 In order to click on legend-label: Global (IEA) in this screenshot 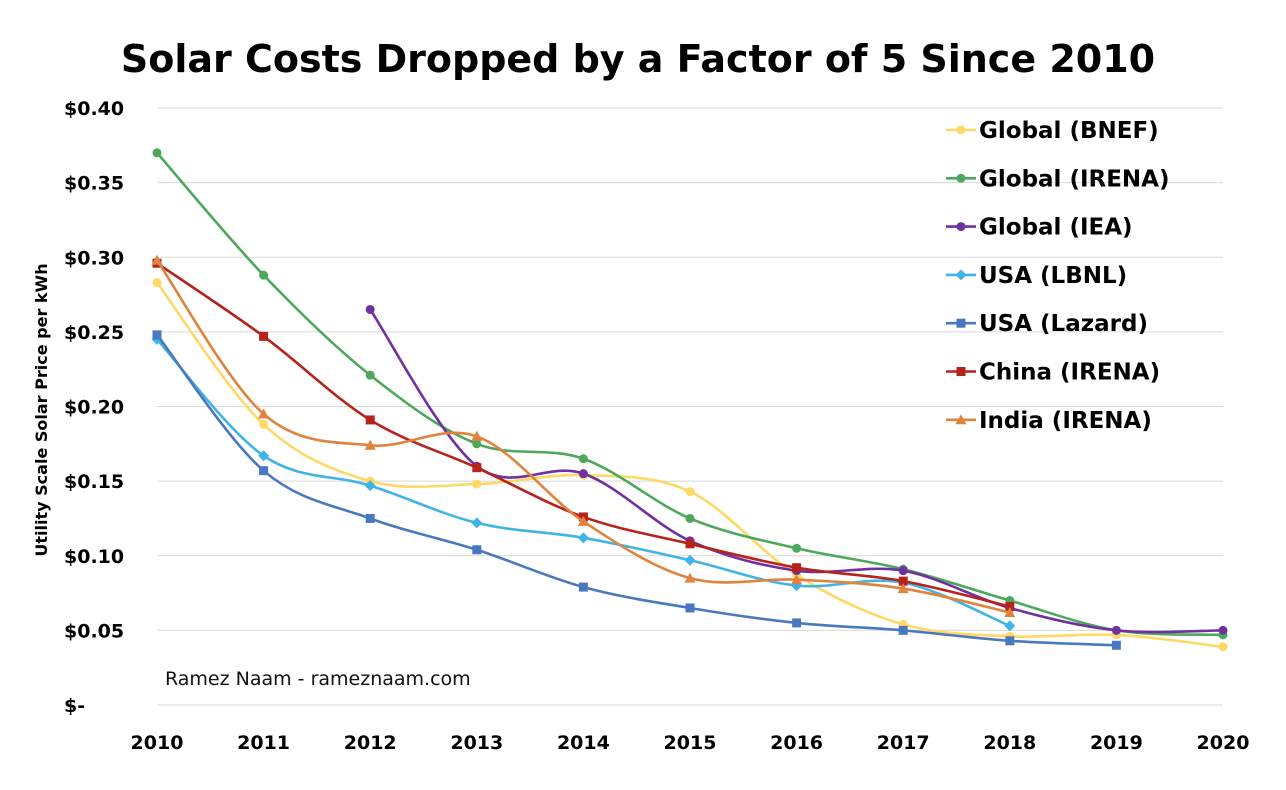, I will do `click(1056, 228)`.